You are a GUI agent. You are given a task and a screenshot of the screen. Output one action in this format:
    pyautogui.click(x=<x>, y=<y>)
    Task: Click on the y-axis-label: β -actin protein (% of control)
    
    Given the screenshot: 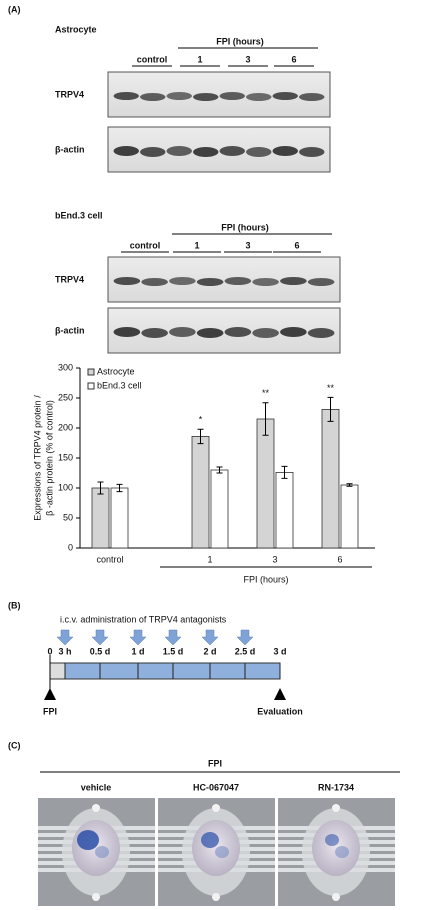 What is the action you would take?
    pyautogui.click(x=49, y=458)
    